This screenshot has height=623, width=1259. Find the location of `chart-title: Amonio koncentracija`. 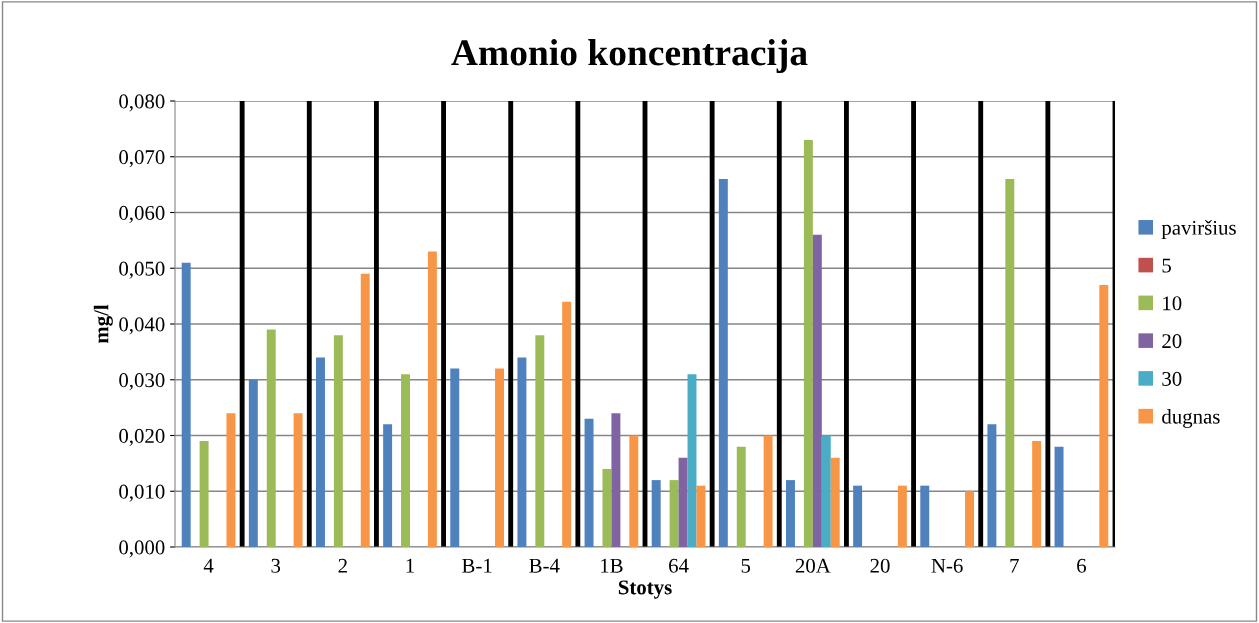

chart-title: Amonio koncentracija is located at coordinates (629, 56).